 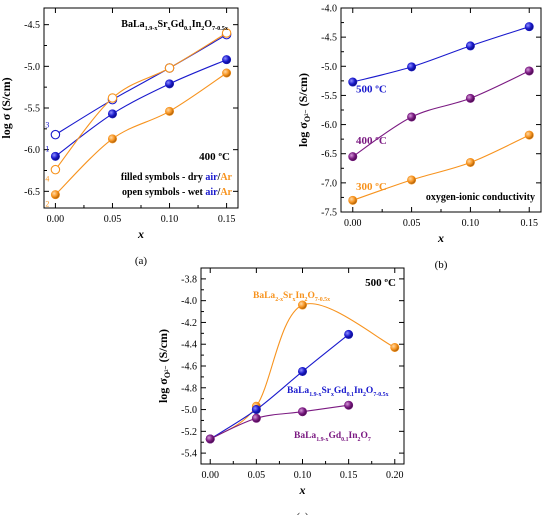 I want to click on title-formula-sub: 1.9-x, so click(x=152, y=28).